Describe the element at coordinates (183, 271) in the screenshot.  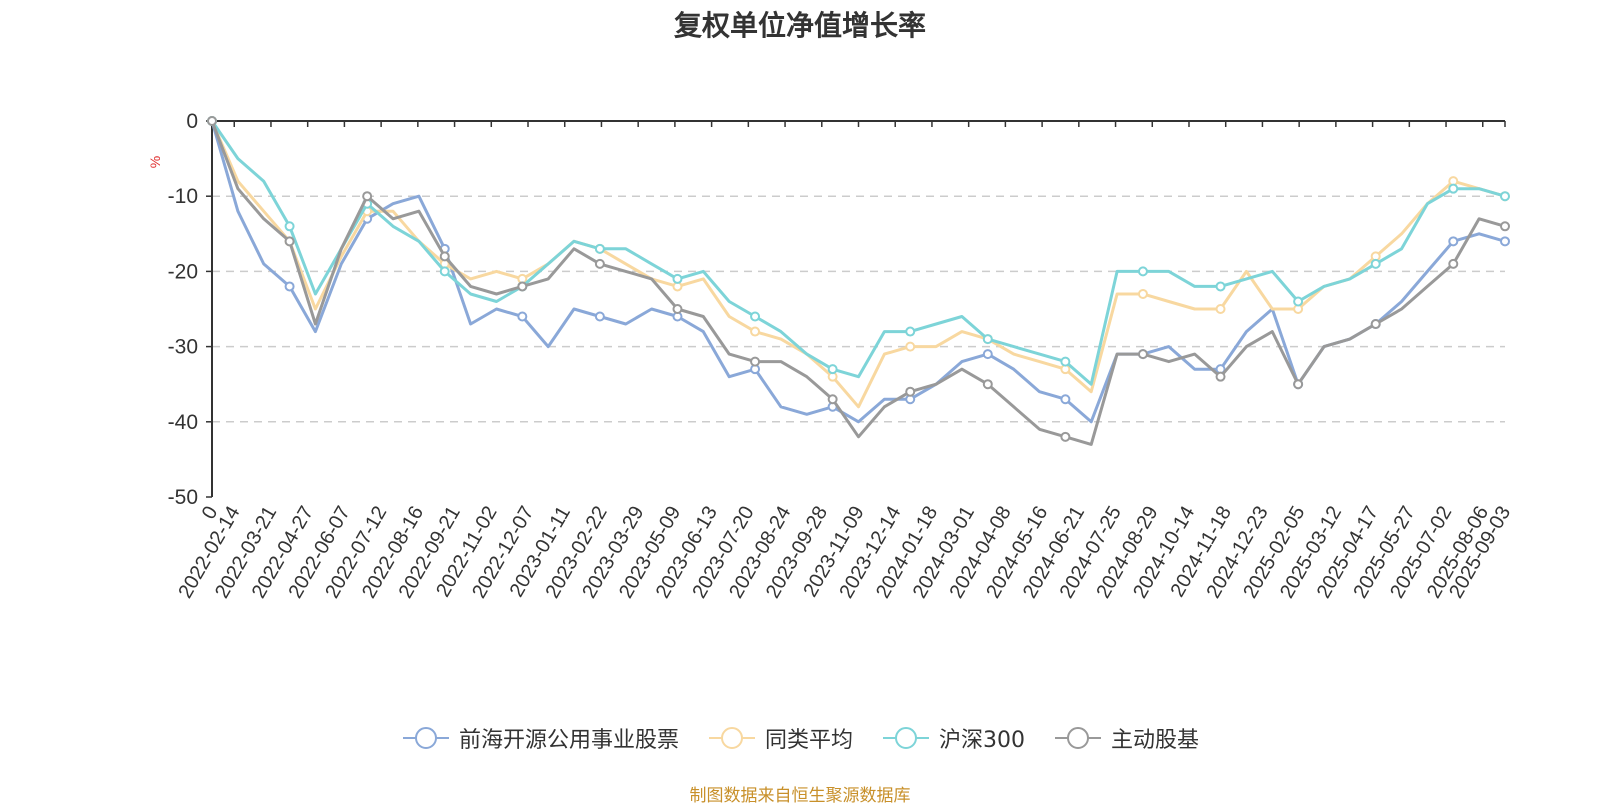
I see `y-tick-label: -20` at that location.